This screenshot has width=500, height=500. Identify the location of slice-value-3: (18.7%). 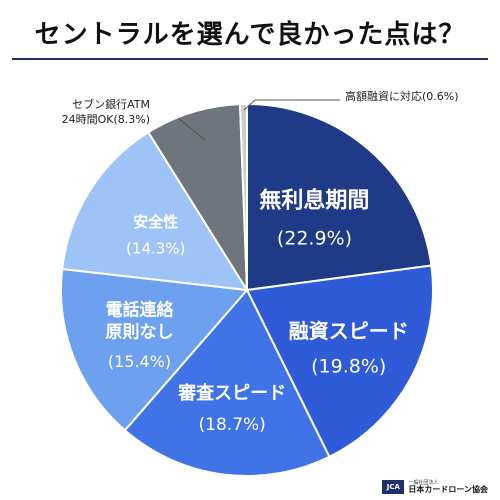
(232, 425).